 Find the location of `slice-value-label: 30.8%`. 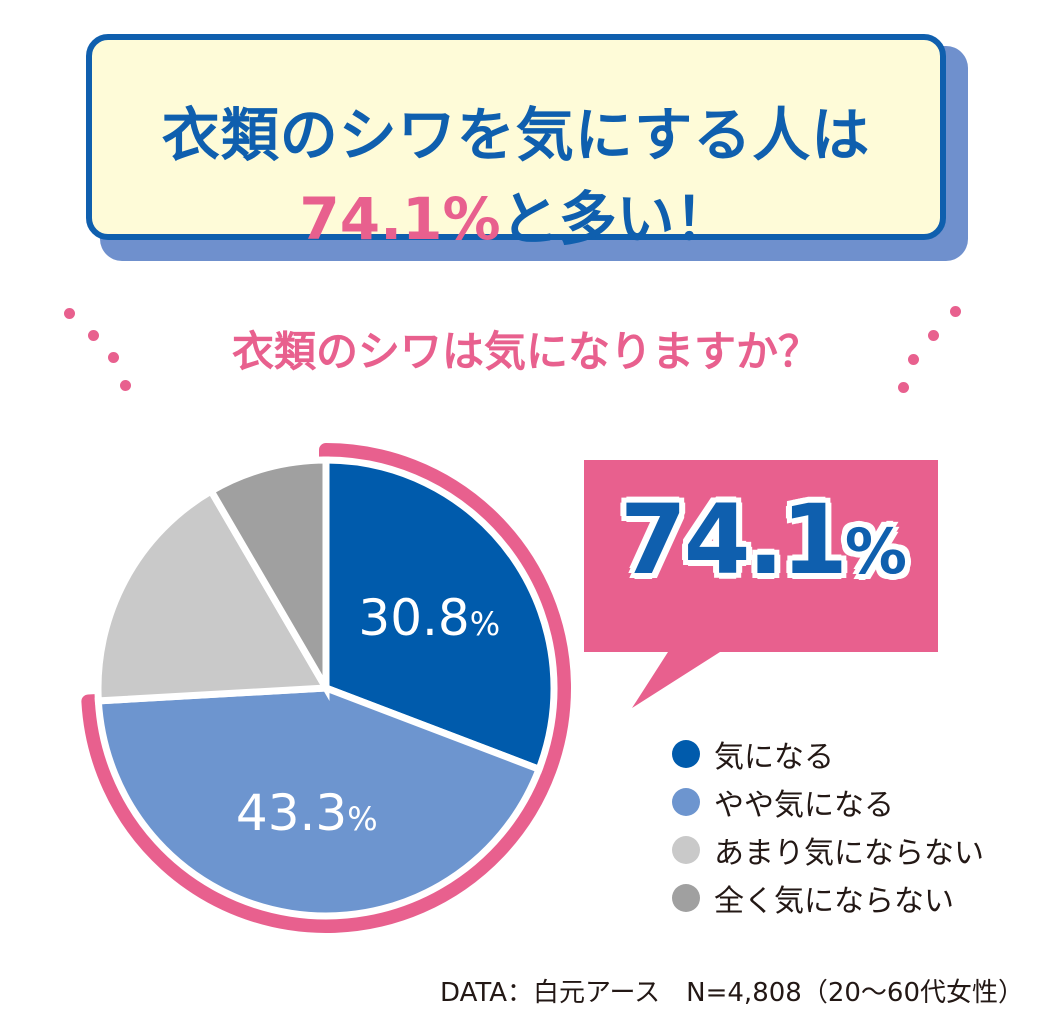

slice-value-label: 30.8% is located at coordinates (429, 618).